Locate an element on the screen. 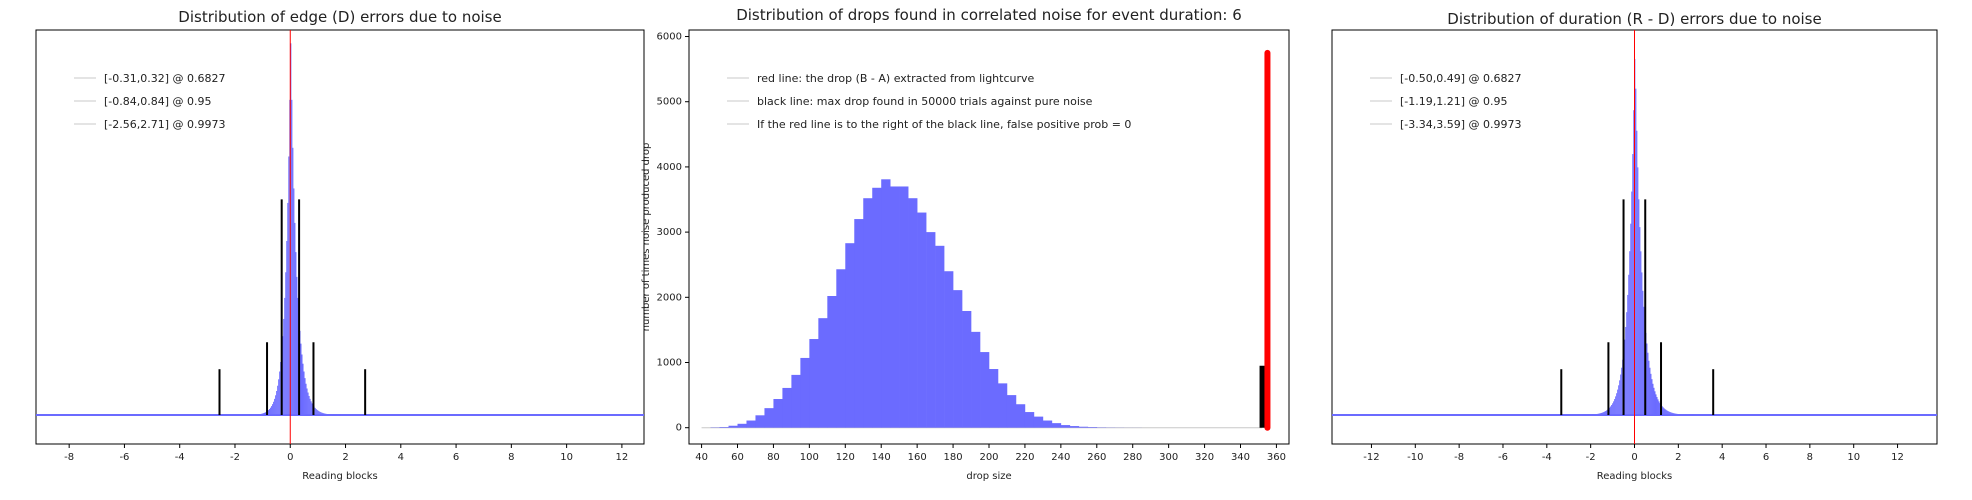  x-tick-label: 8 is located at coordinates (1810, 457).